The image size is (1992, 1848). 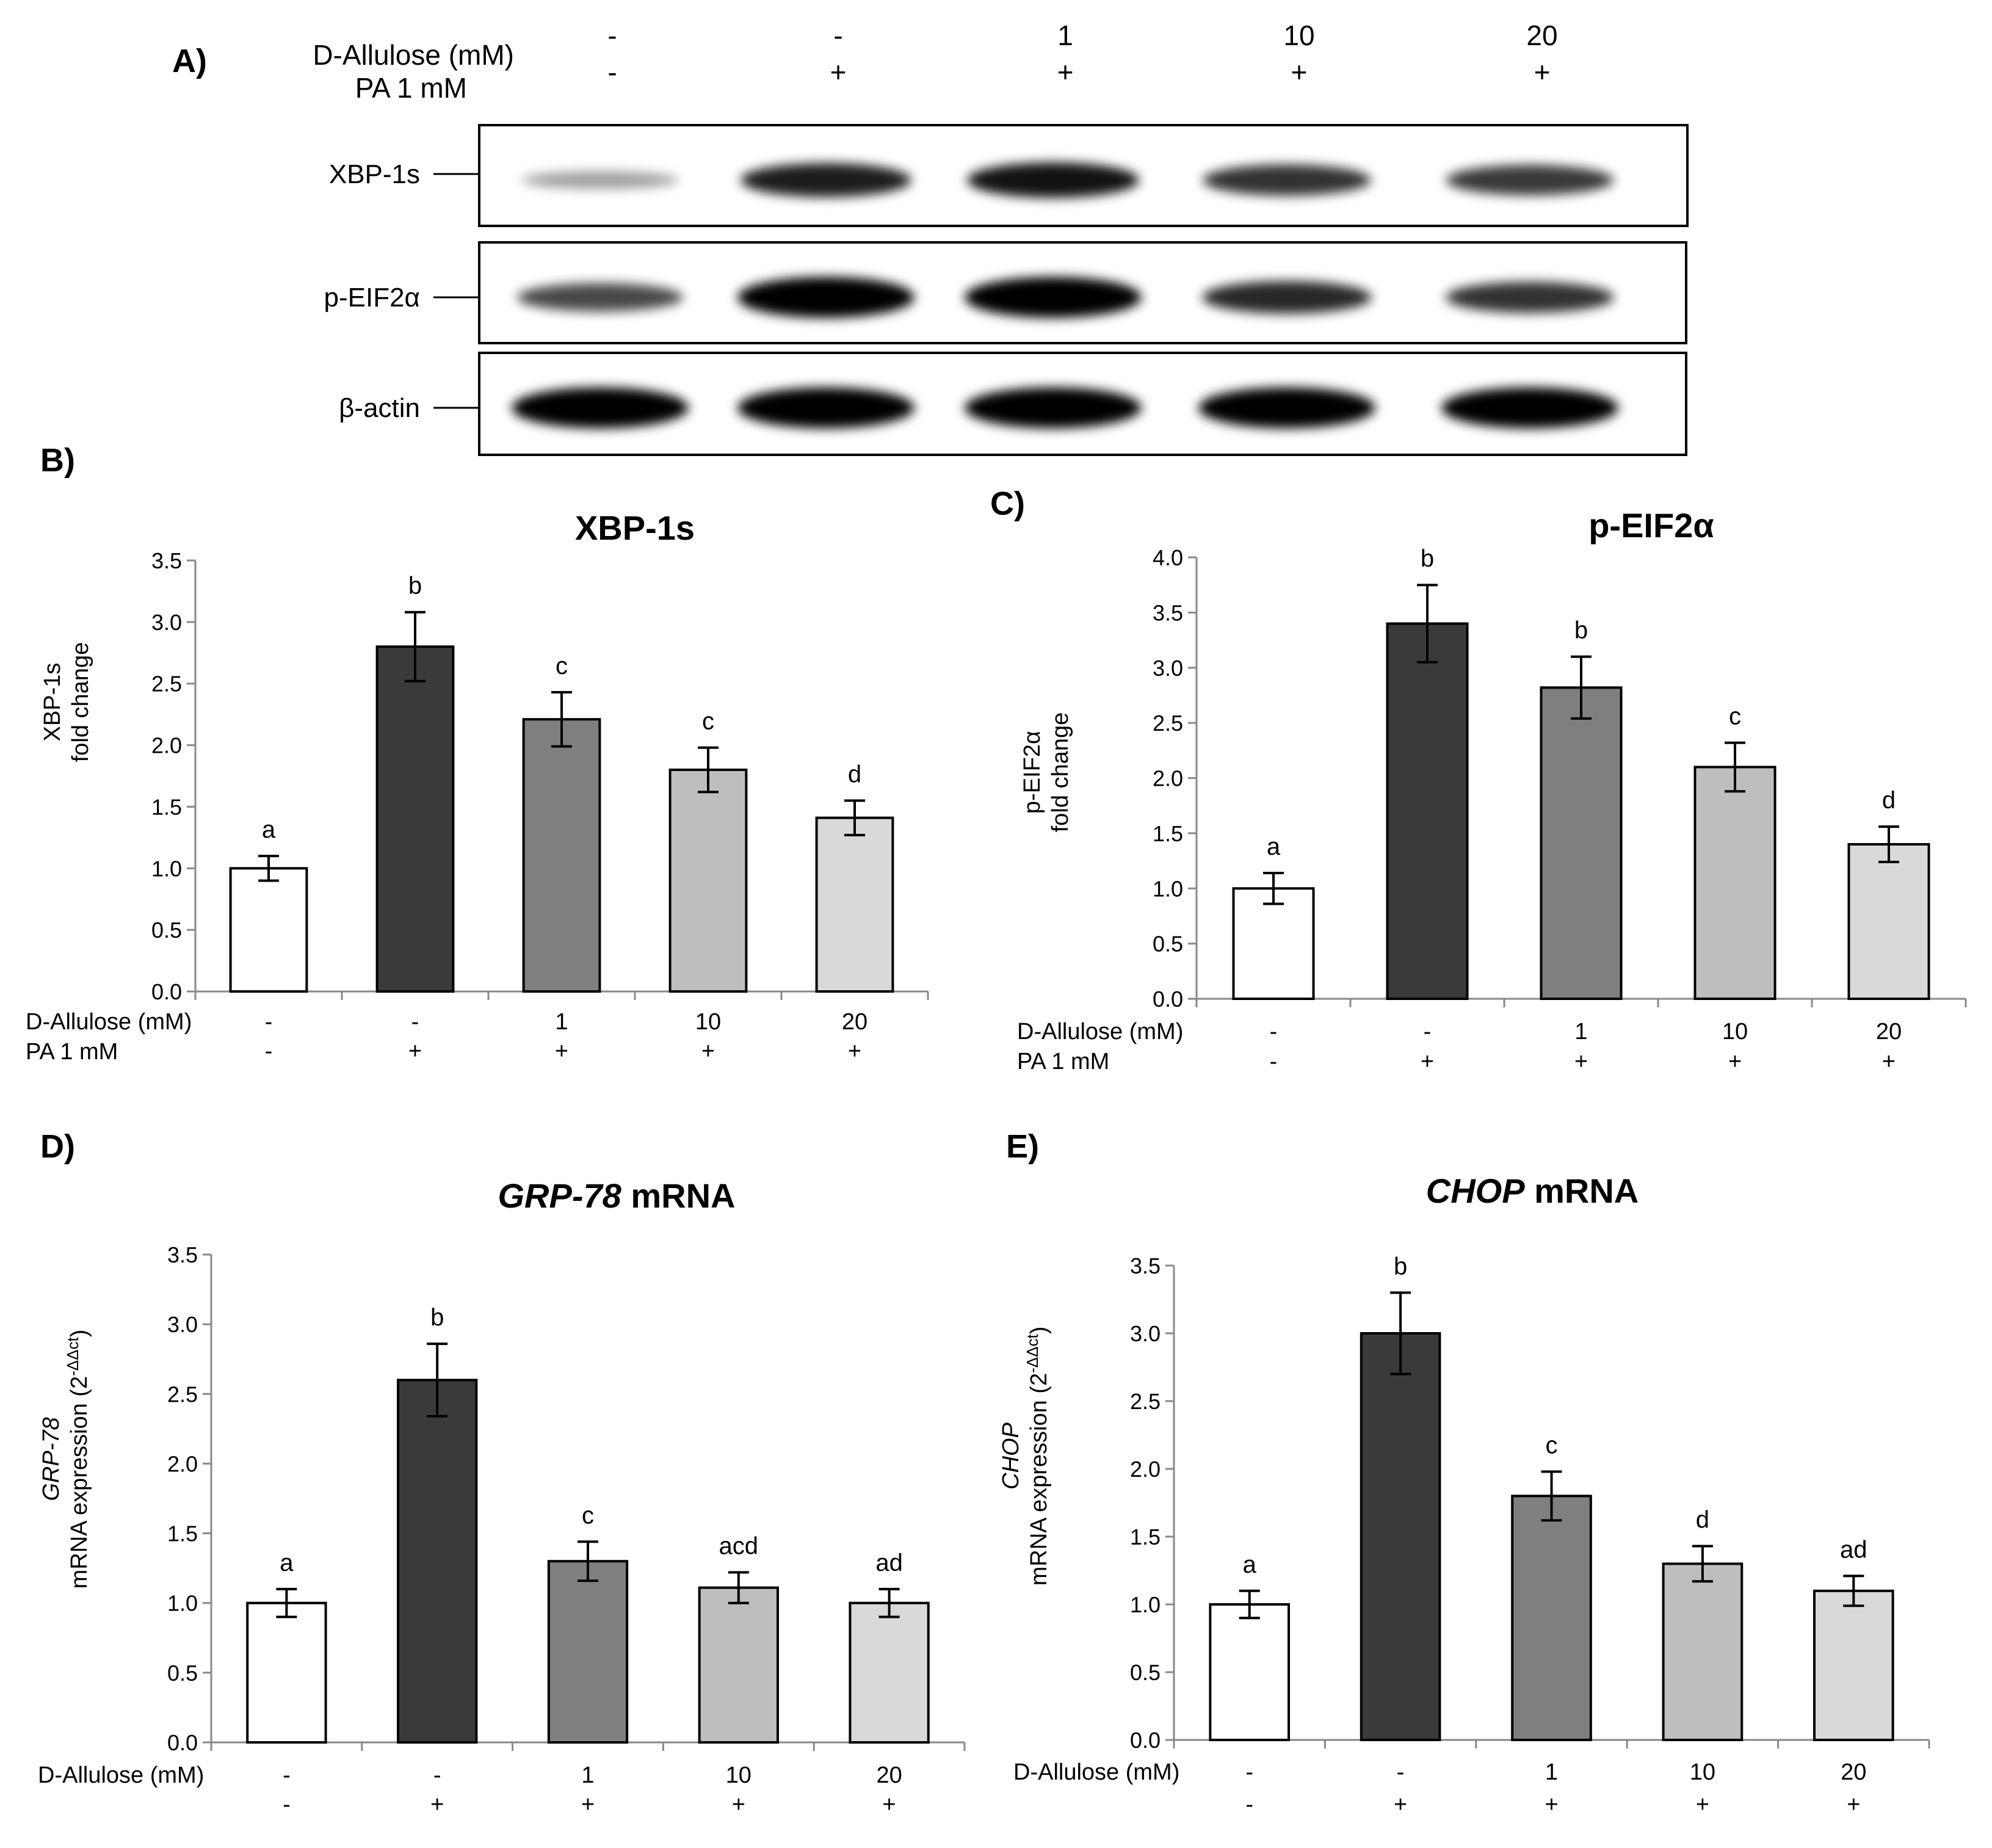 I want to click on chart-e-condition-label-d-allulose: D-Allulose (mM), so click(x=1096, y=1772).